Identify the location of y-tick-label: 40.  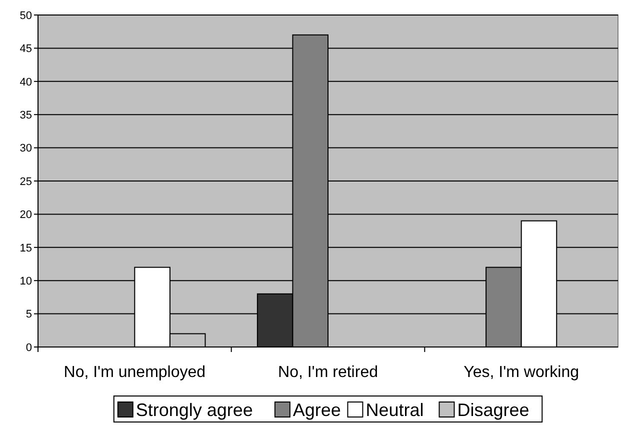
(26, 82).